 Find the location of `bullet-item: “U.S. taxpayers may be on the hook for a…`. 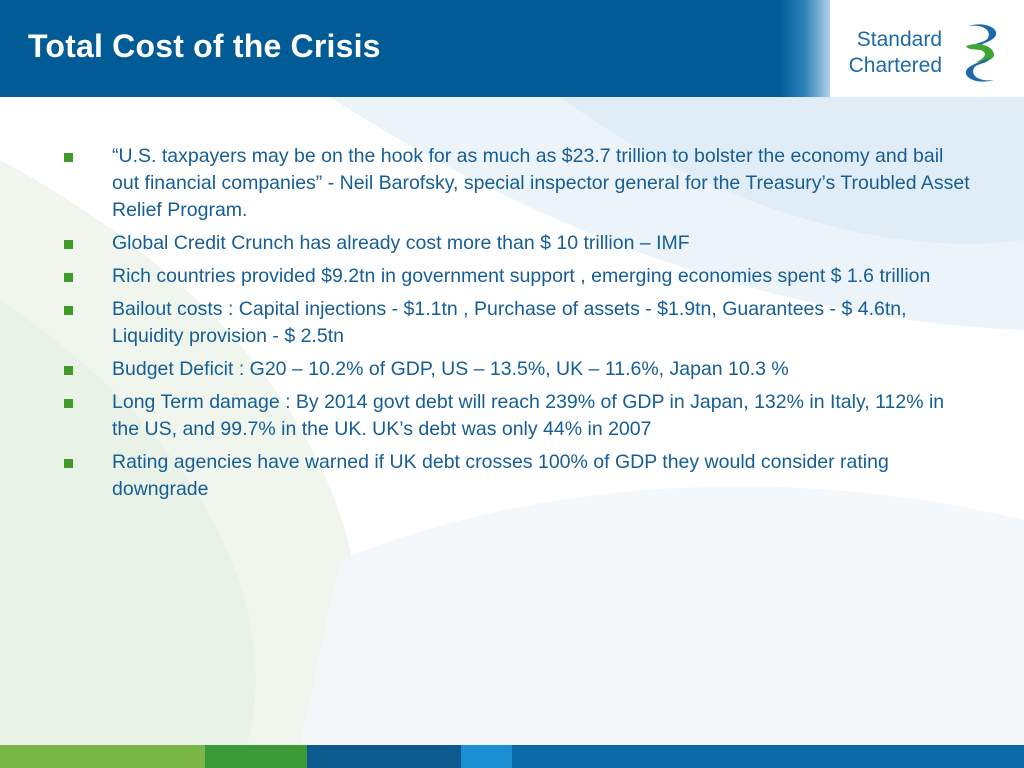

bullet-item: “U.S. taxpayers may be on the hook for a… is located at coordinates (519, 183).